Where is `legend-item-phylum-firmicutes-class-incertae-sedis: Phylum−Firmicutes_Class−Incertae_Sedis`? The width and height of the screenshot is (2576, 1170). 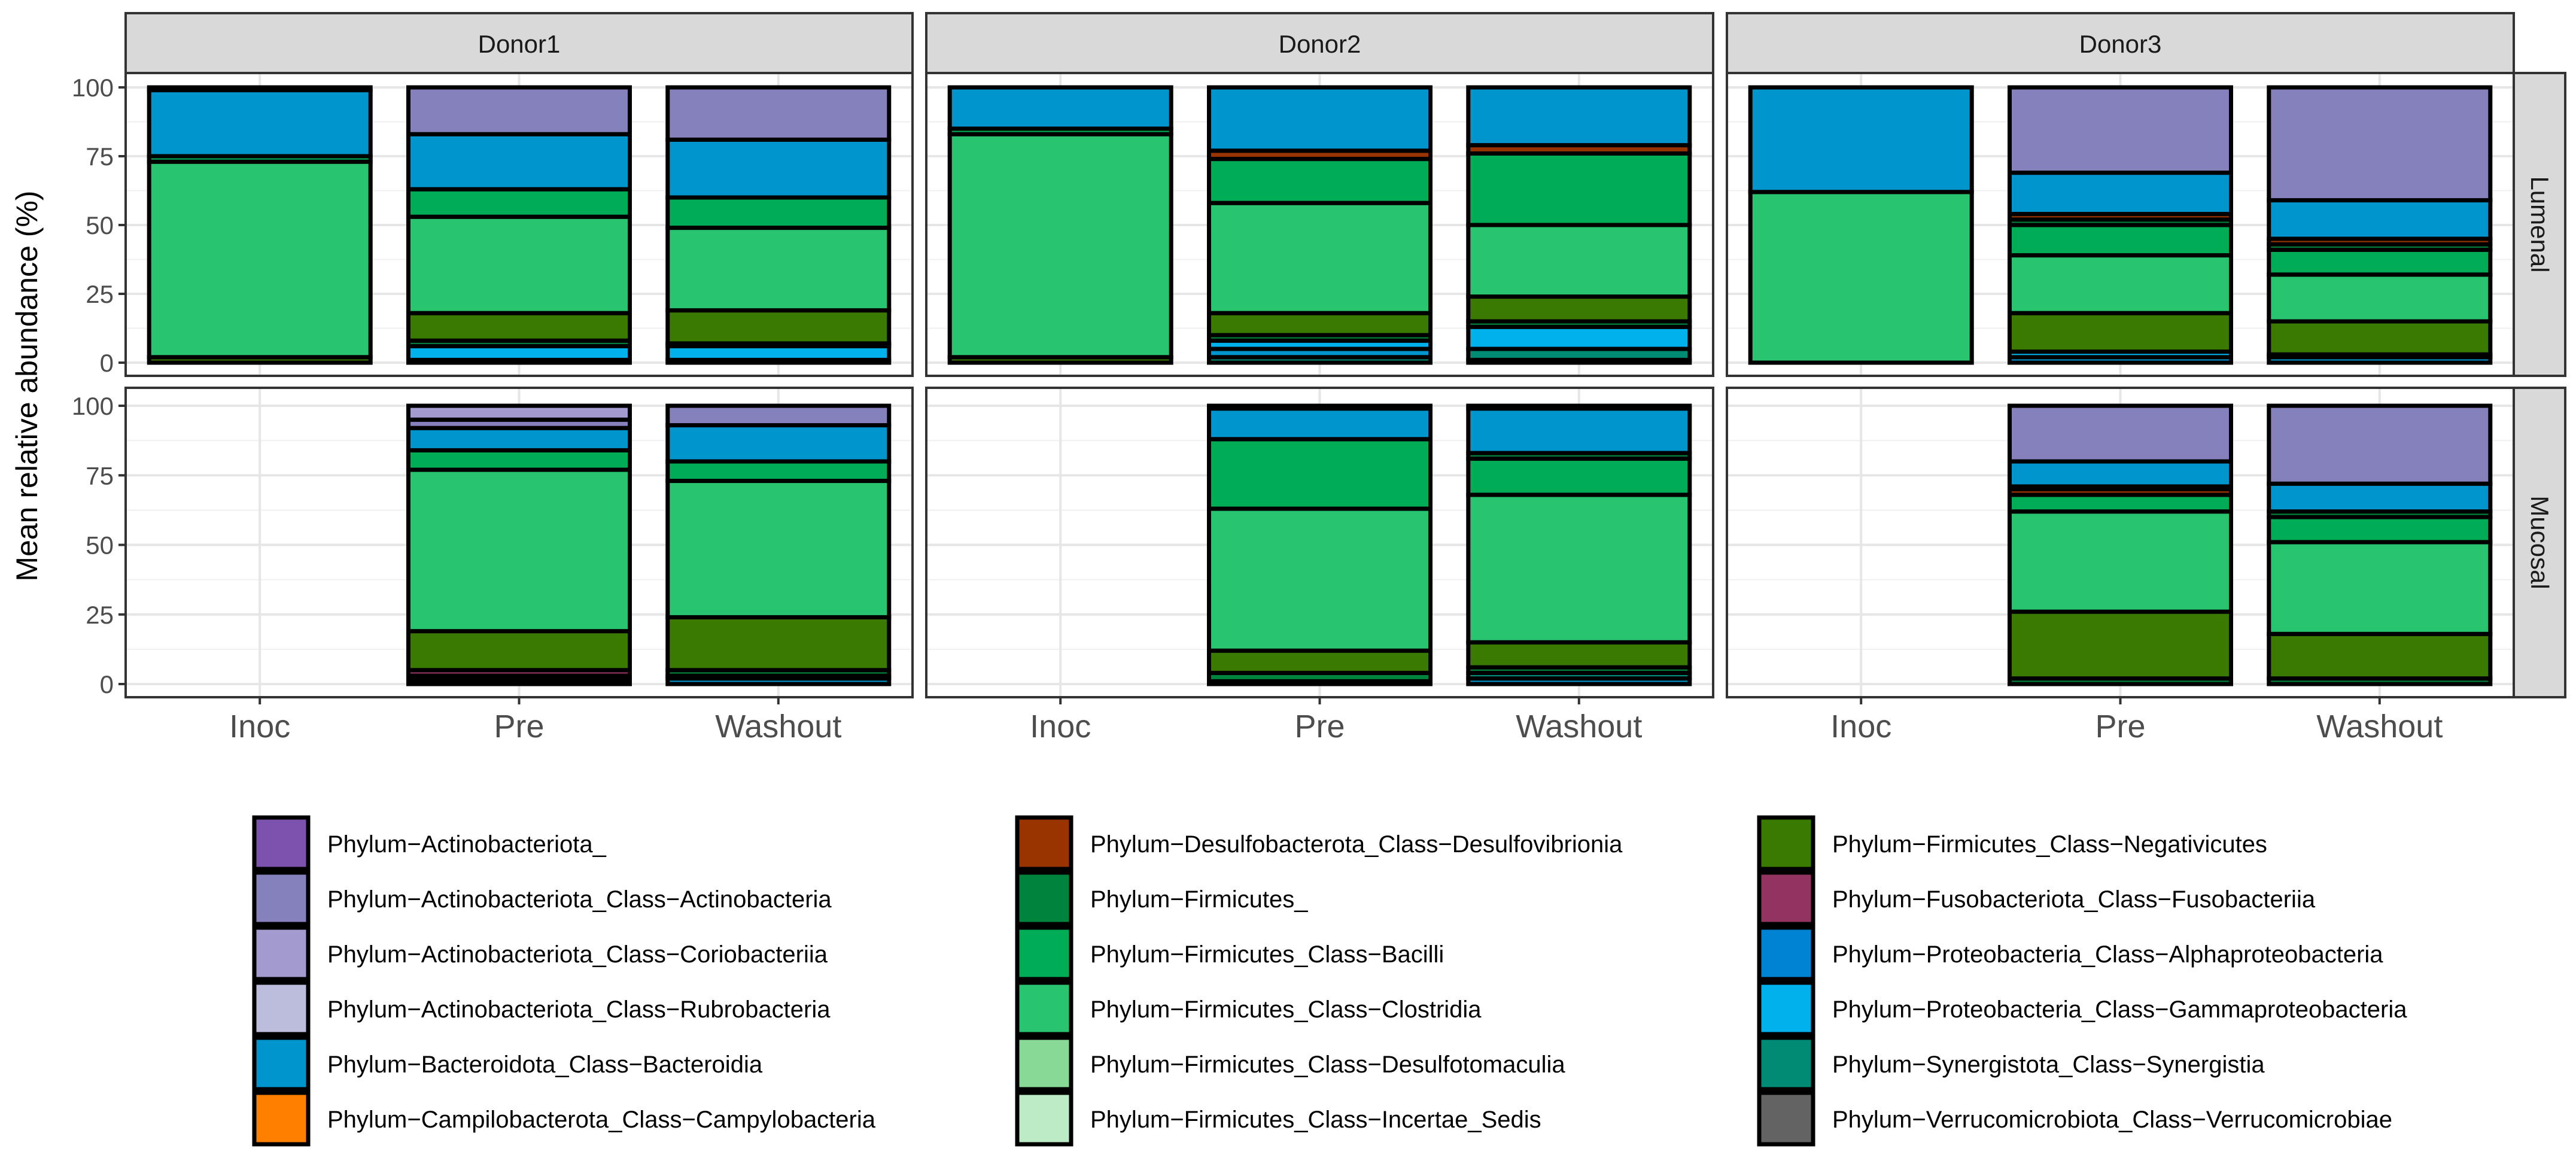 legend-item-phylum-firmicutes-class-incertae-sedis: Phylum−Firmicutes_Class−Incertae_Sedis is located at coordinates (1278, 1118).